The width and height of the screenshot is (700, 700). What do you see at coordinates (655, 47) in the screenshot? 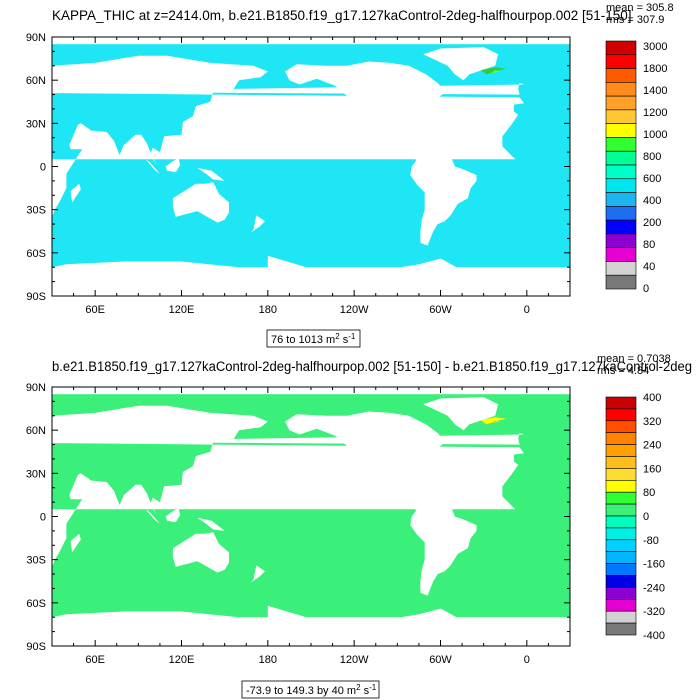
I see `colorbar-label: 3000` at bounding box center [655, 47].